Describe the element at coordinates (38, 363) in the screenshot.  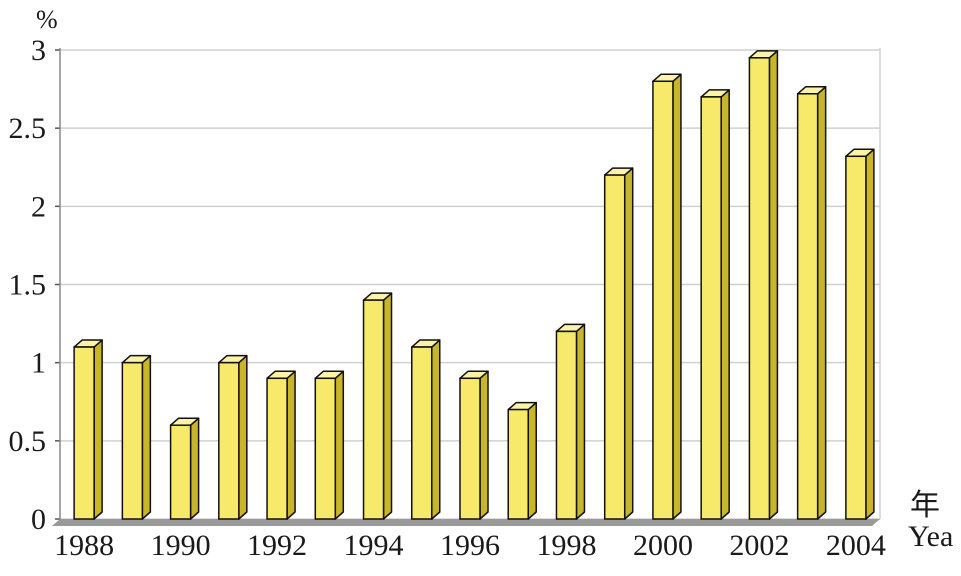
I see `y-tick-label: 1` at that location.